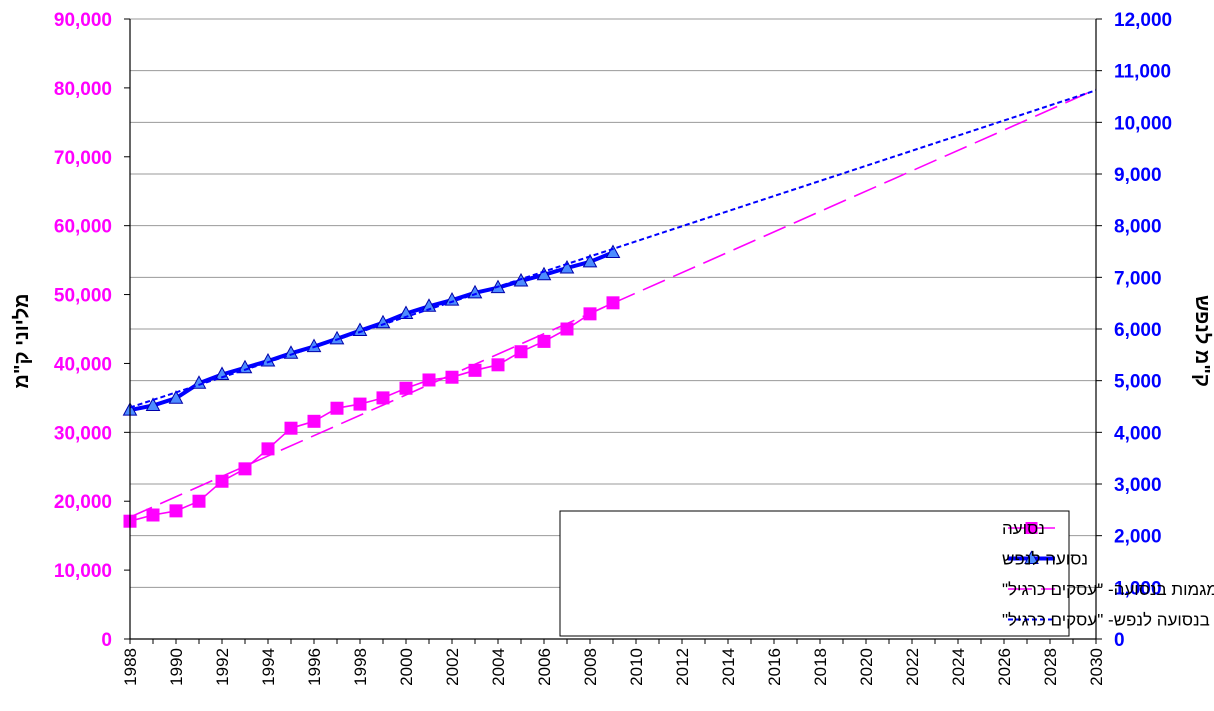 This screenshot has height=711, width=1214. What do you see at coordinates (222, 667) in the screenshot?
I see `x-tick-label: 1992` at bounding box center [222, 667].